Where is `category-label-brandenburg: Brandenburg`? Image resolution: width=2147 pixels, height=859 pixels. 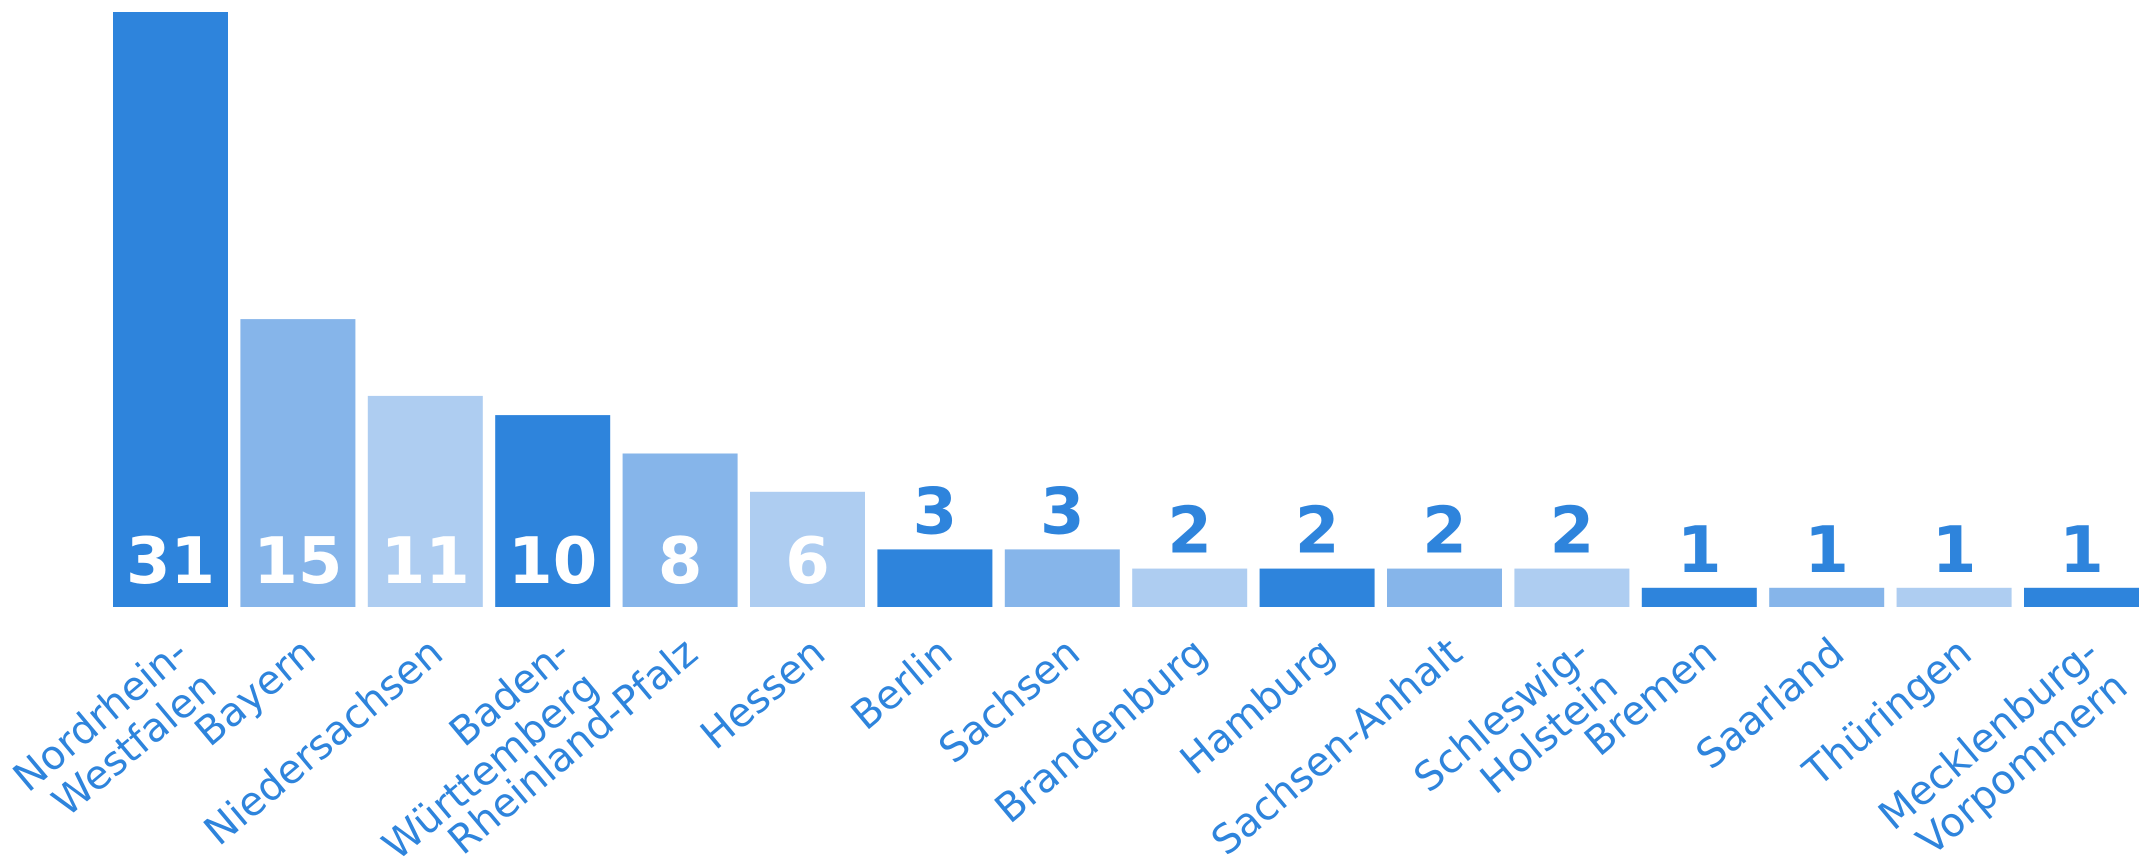 category-label-brandenburg: Brandenburg is located at coordinates (1101, 730).